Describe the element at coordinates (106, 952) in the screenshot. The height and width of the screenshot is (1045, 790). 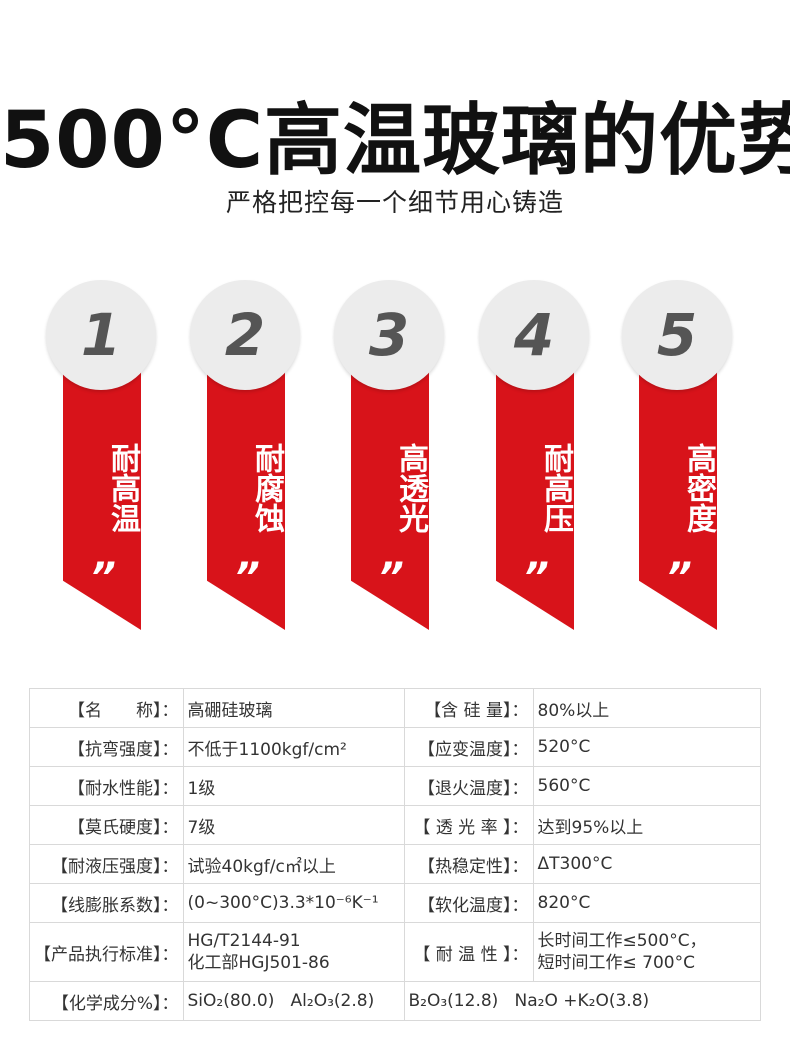
I see `spec-key: 【产品执行标准】：` at that location.